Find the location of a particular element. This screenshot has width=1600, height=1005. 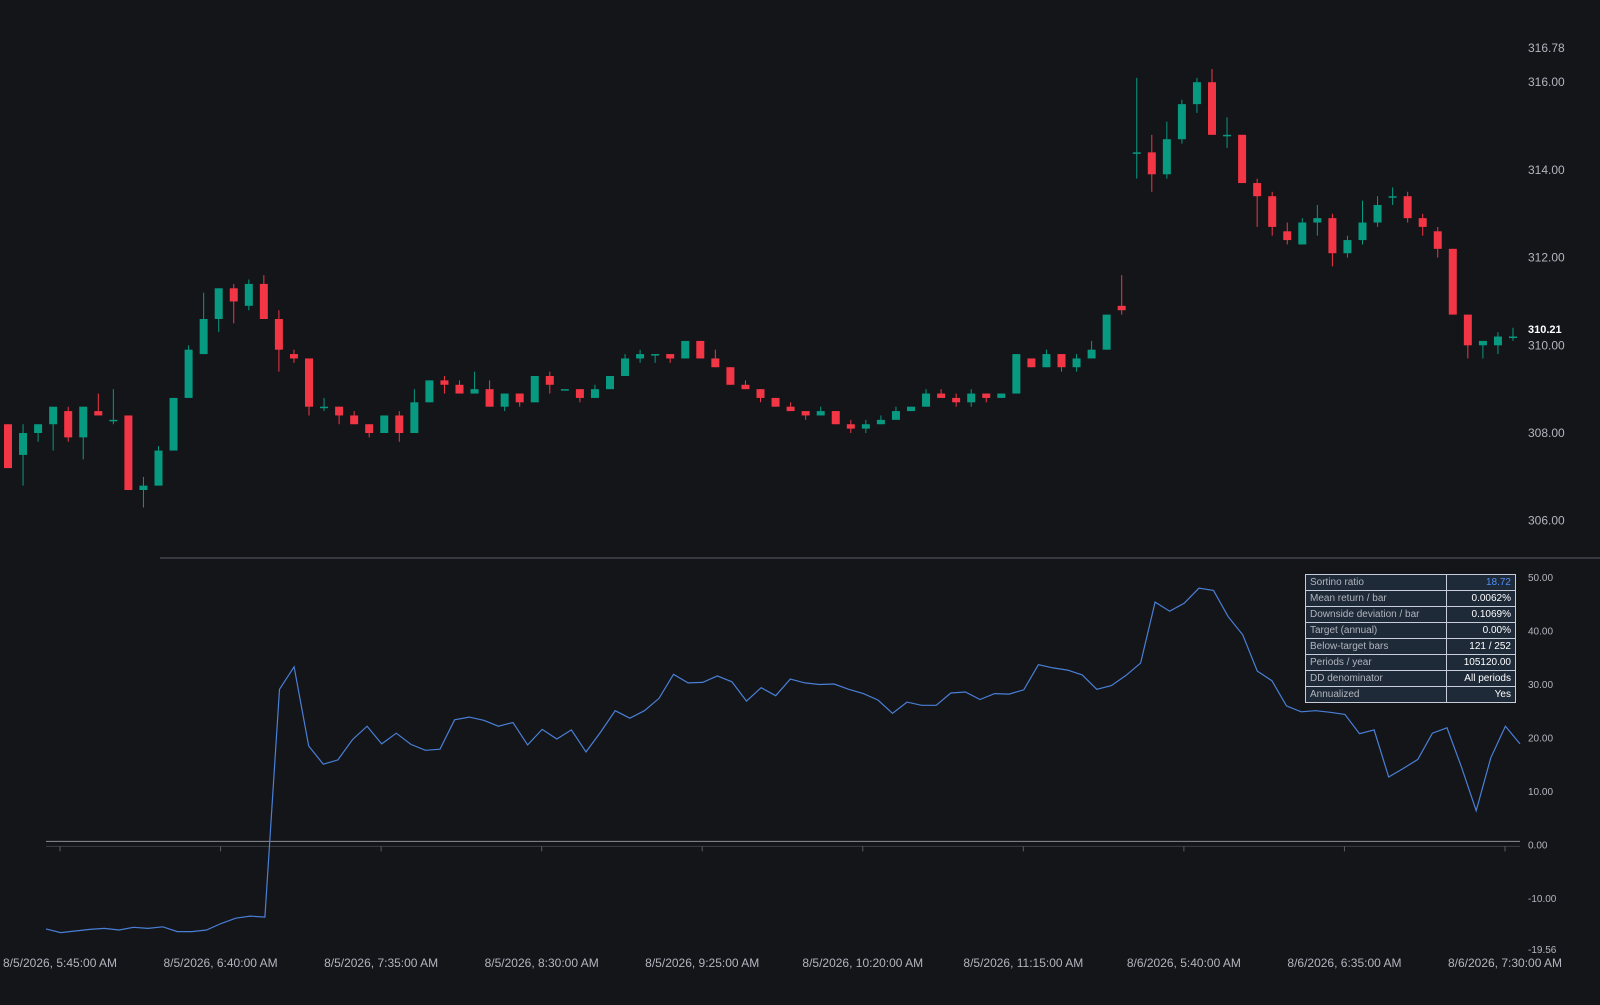

stats-row: Annualized Yes is located at coordinates (1410, 694).